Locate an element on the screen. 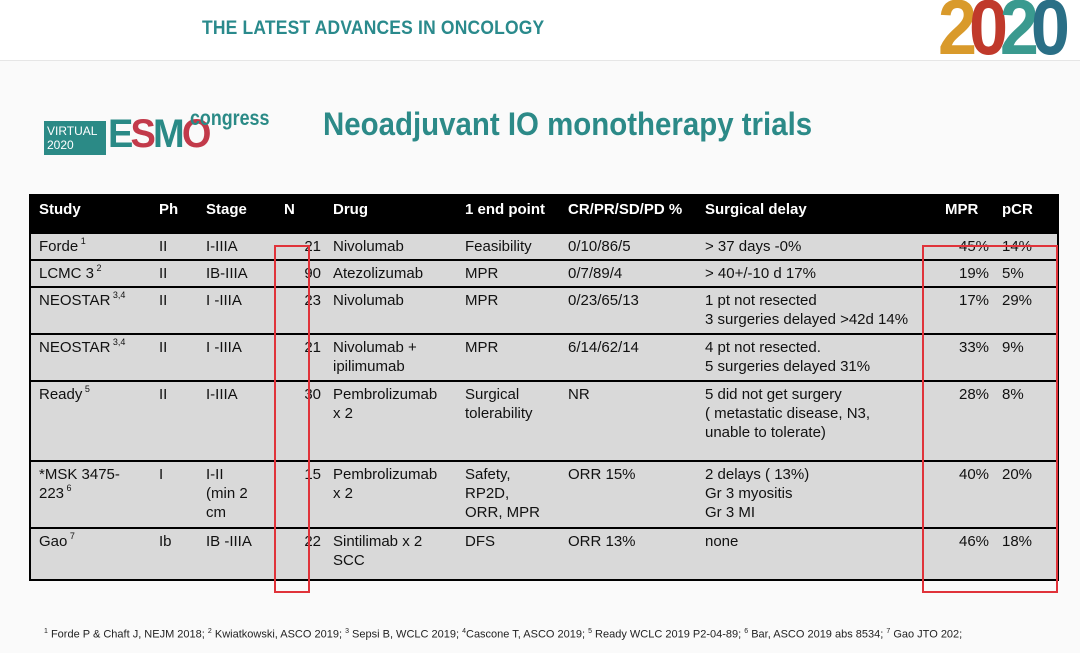 The height and width of the screenshot is (653, 1080). cell-delay: > 37 days -0% is located at coordinates (817, 246).